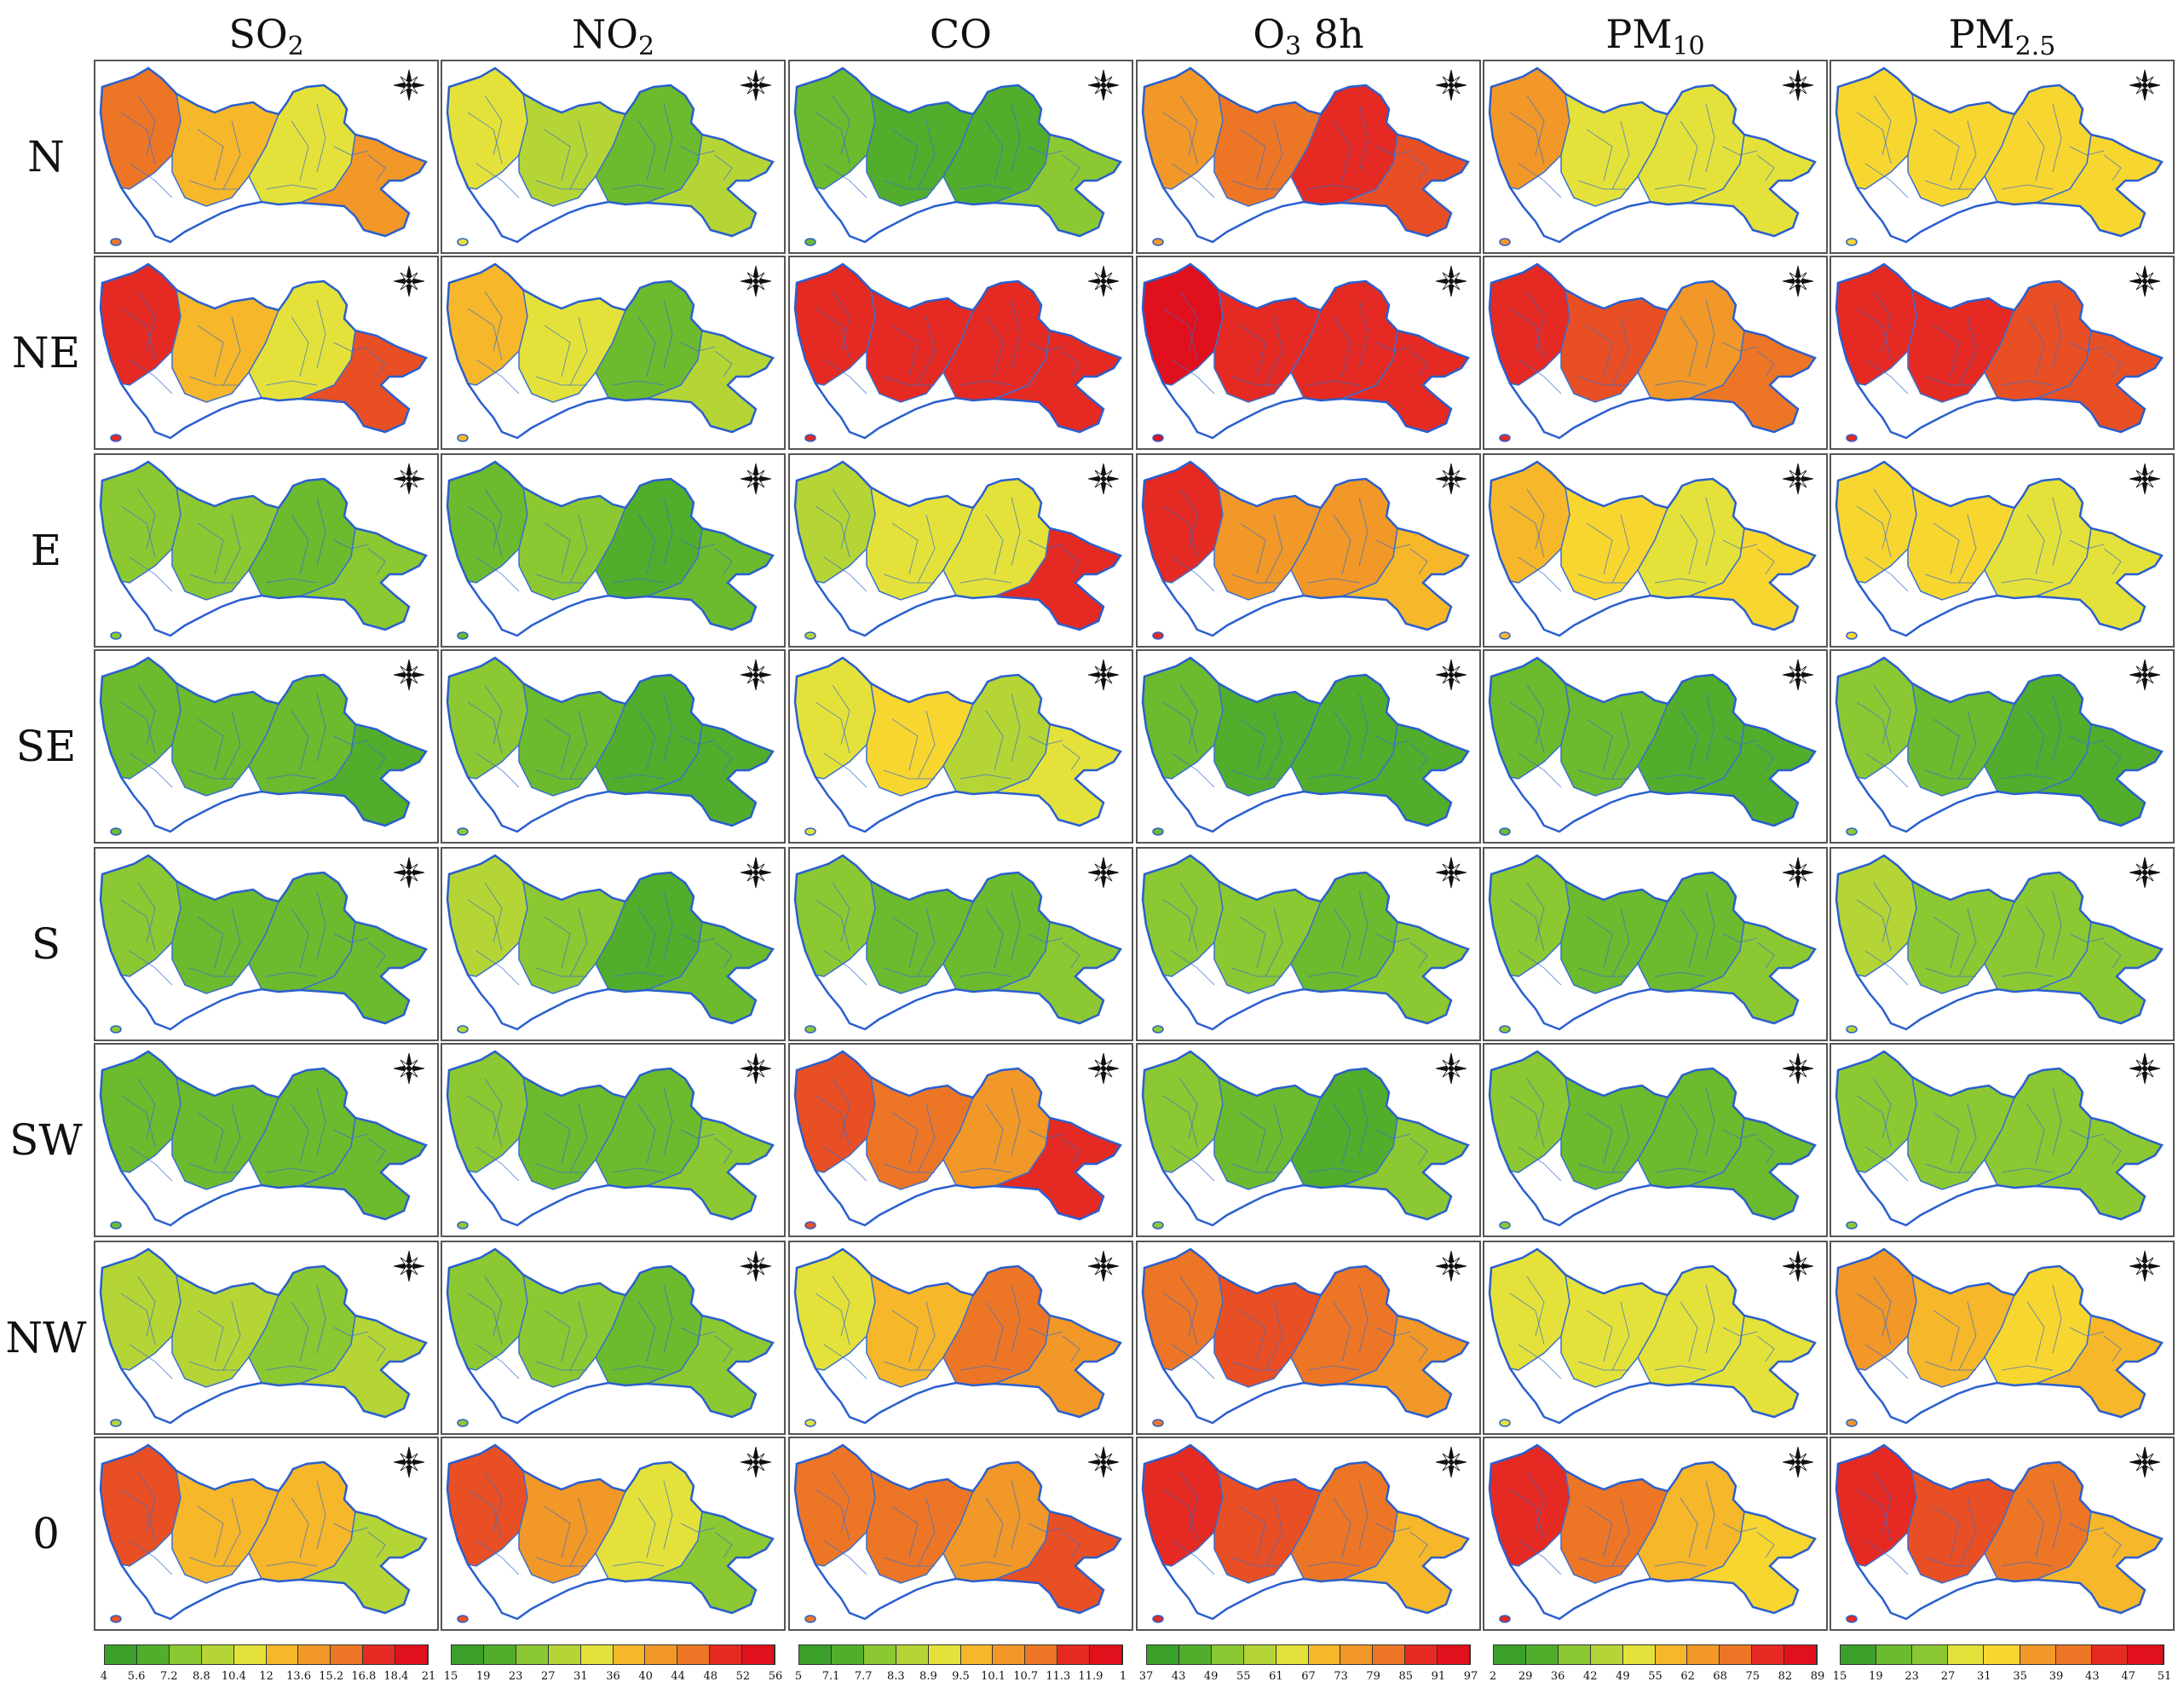 This screenshot has width=2184, height=1699. What do you see at coordinates (428, 1676) in the screenshot?
I see `legend-tick-label: 21` at bounding box center [428, 1676].